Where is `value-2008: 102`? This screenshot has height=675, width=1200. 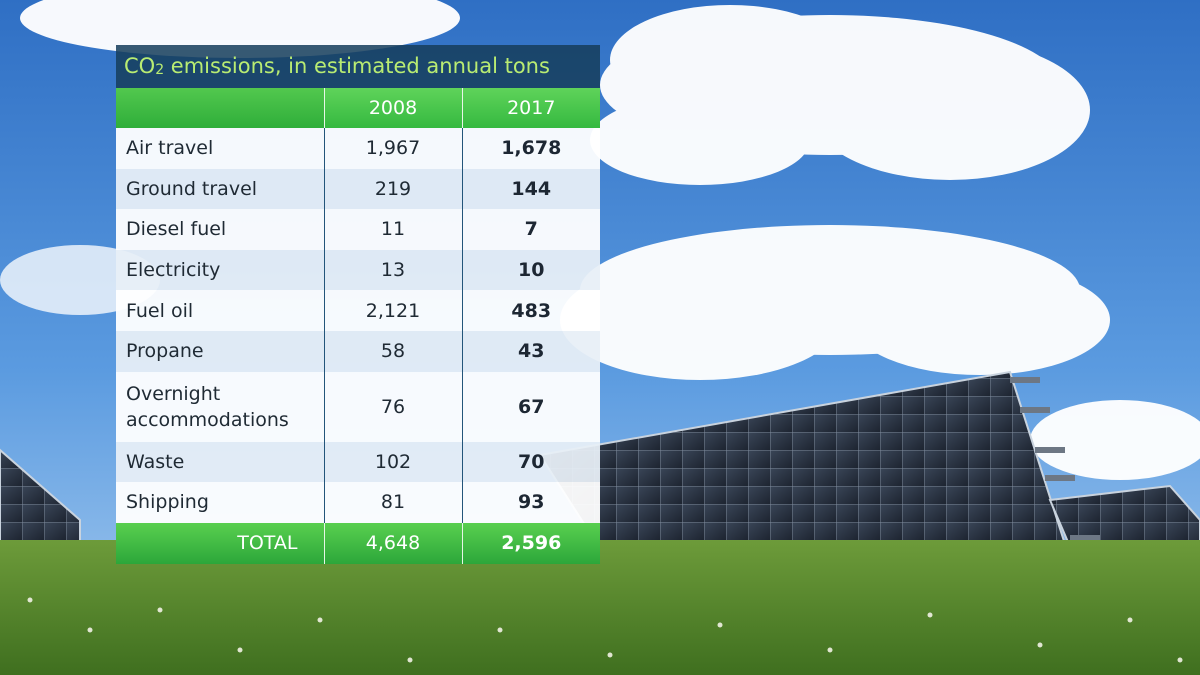
value-2008: 102 is located at coordinates (393, 462).